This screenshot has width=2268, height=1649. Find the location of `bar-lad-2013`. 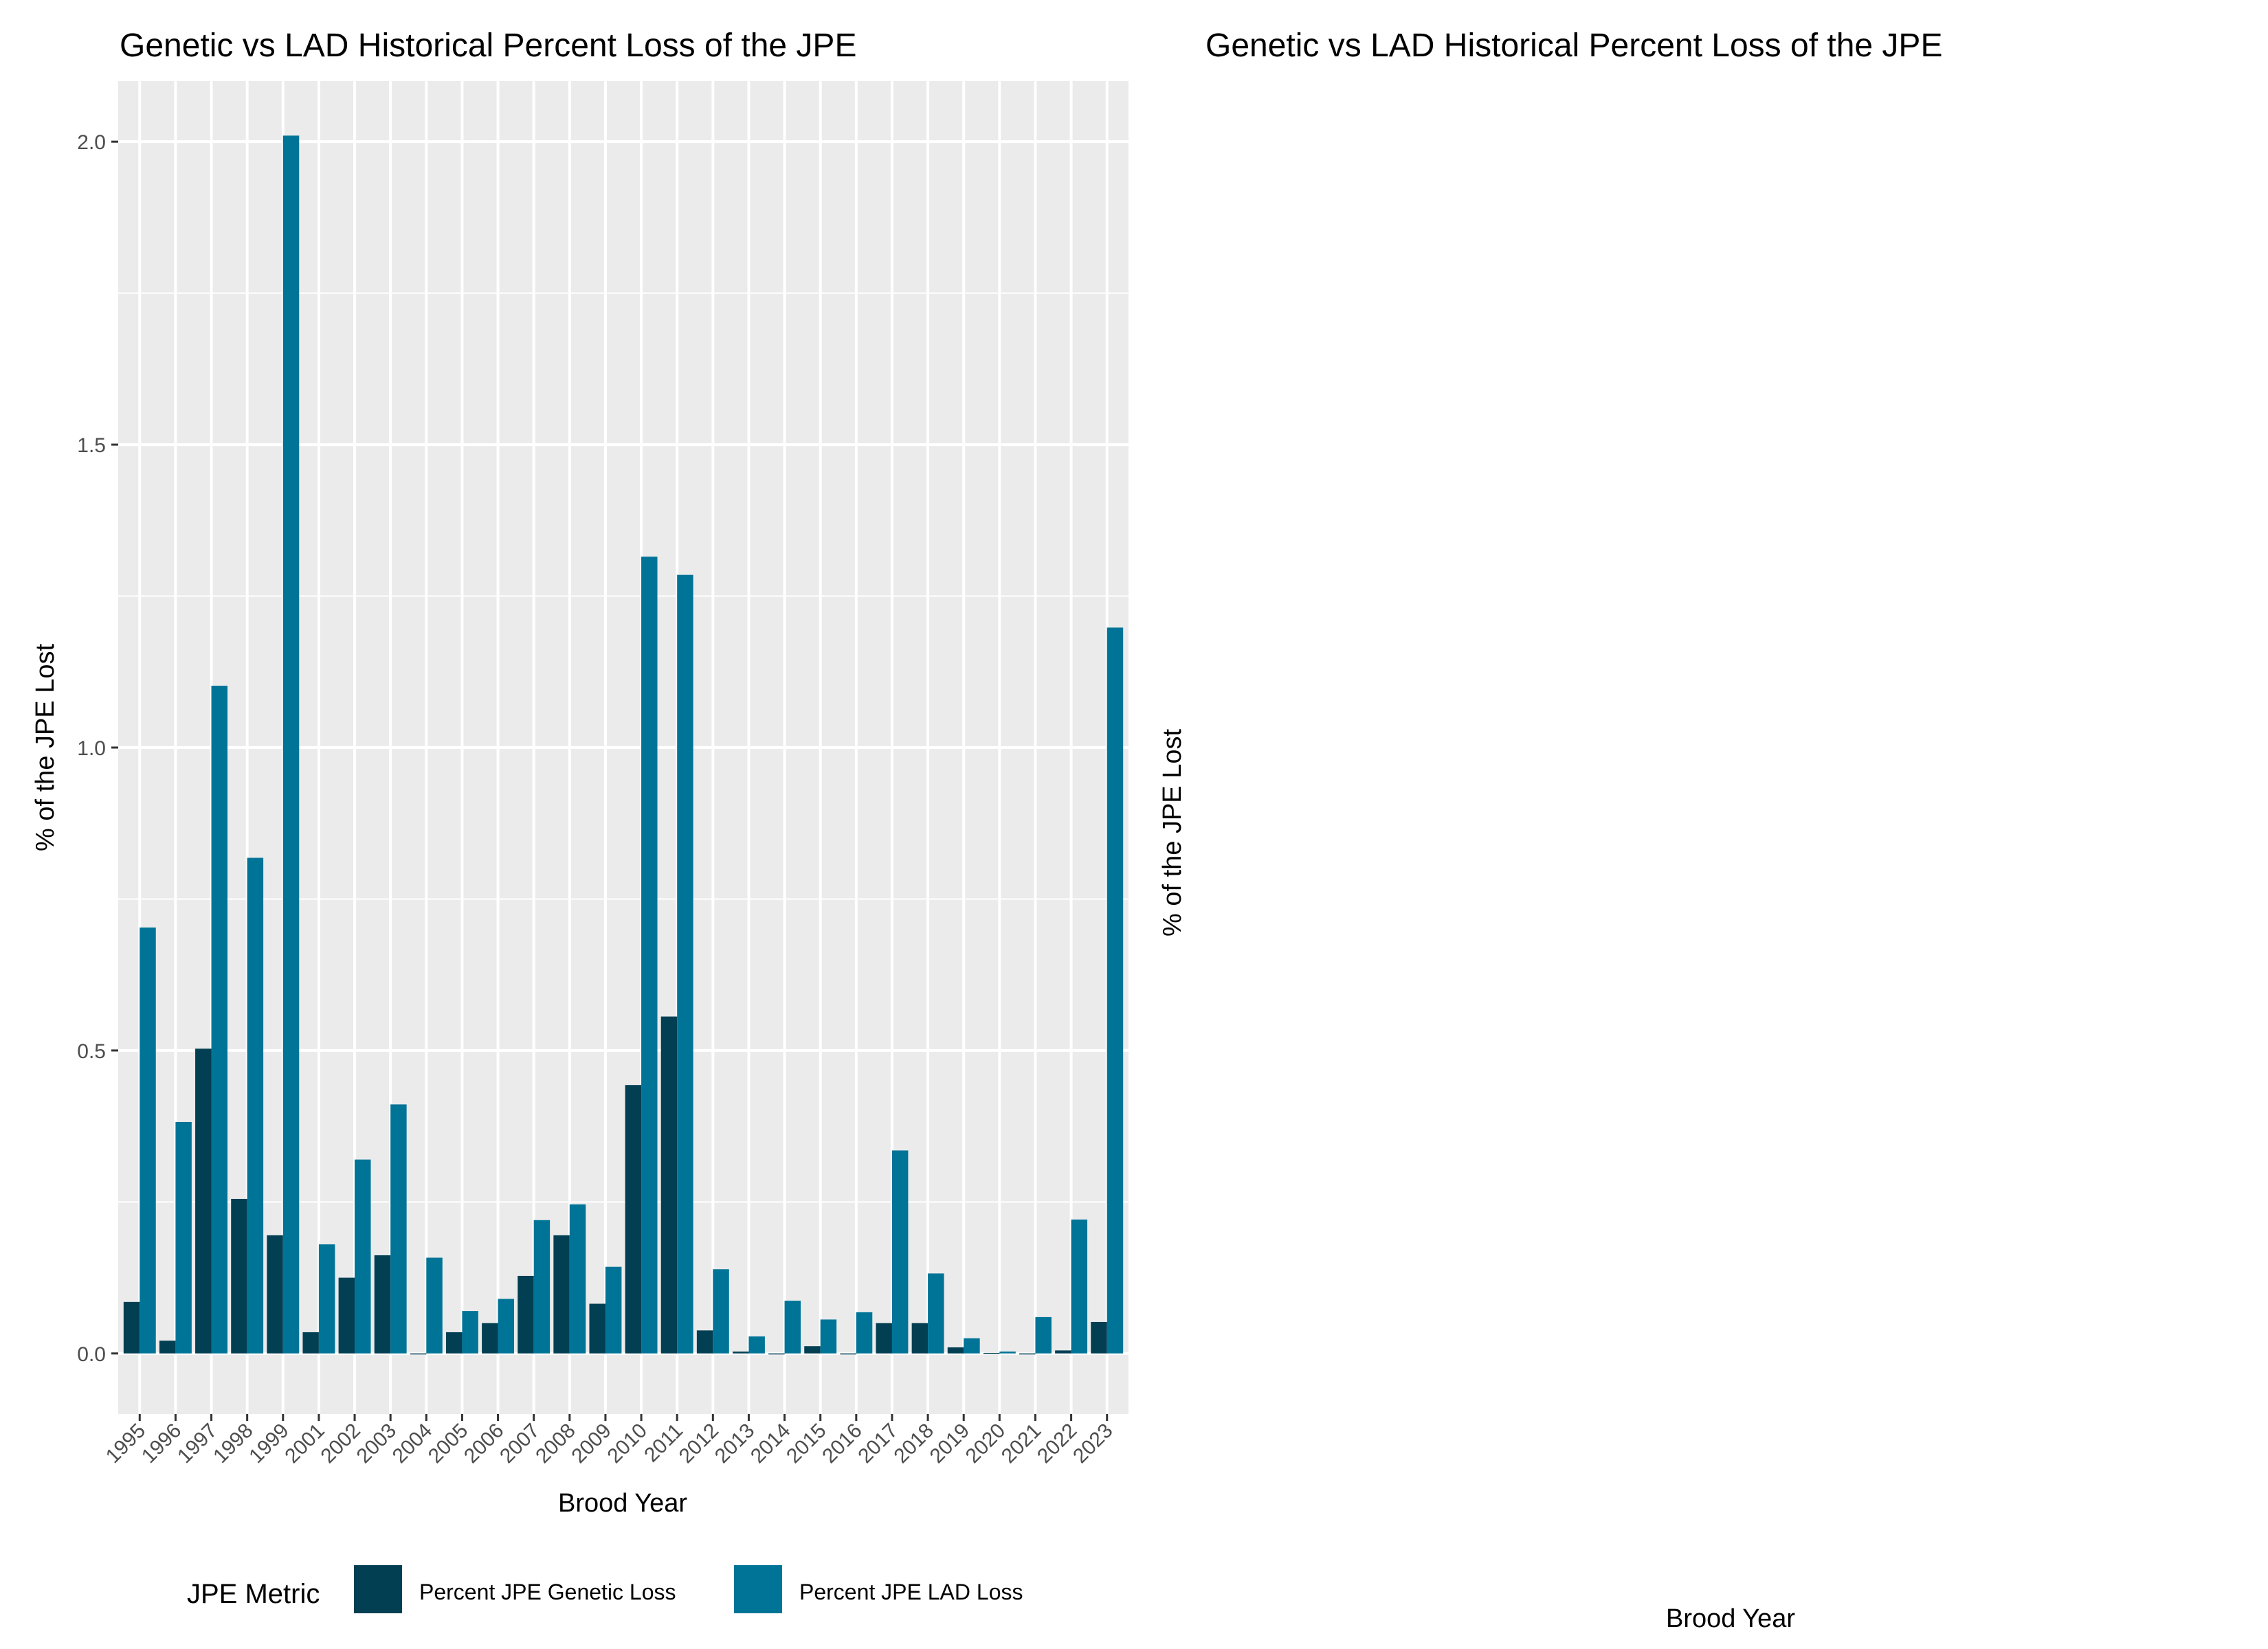

bar-lad-2013 is located at coordinates (756, 1345).